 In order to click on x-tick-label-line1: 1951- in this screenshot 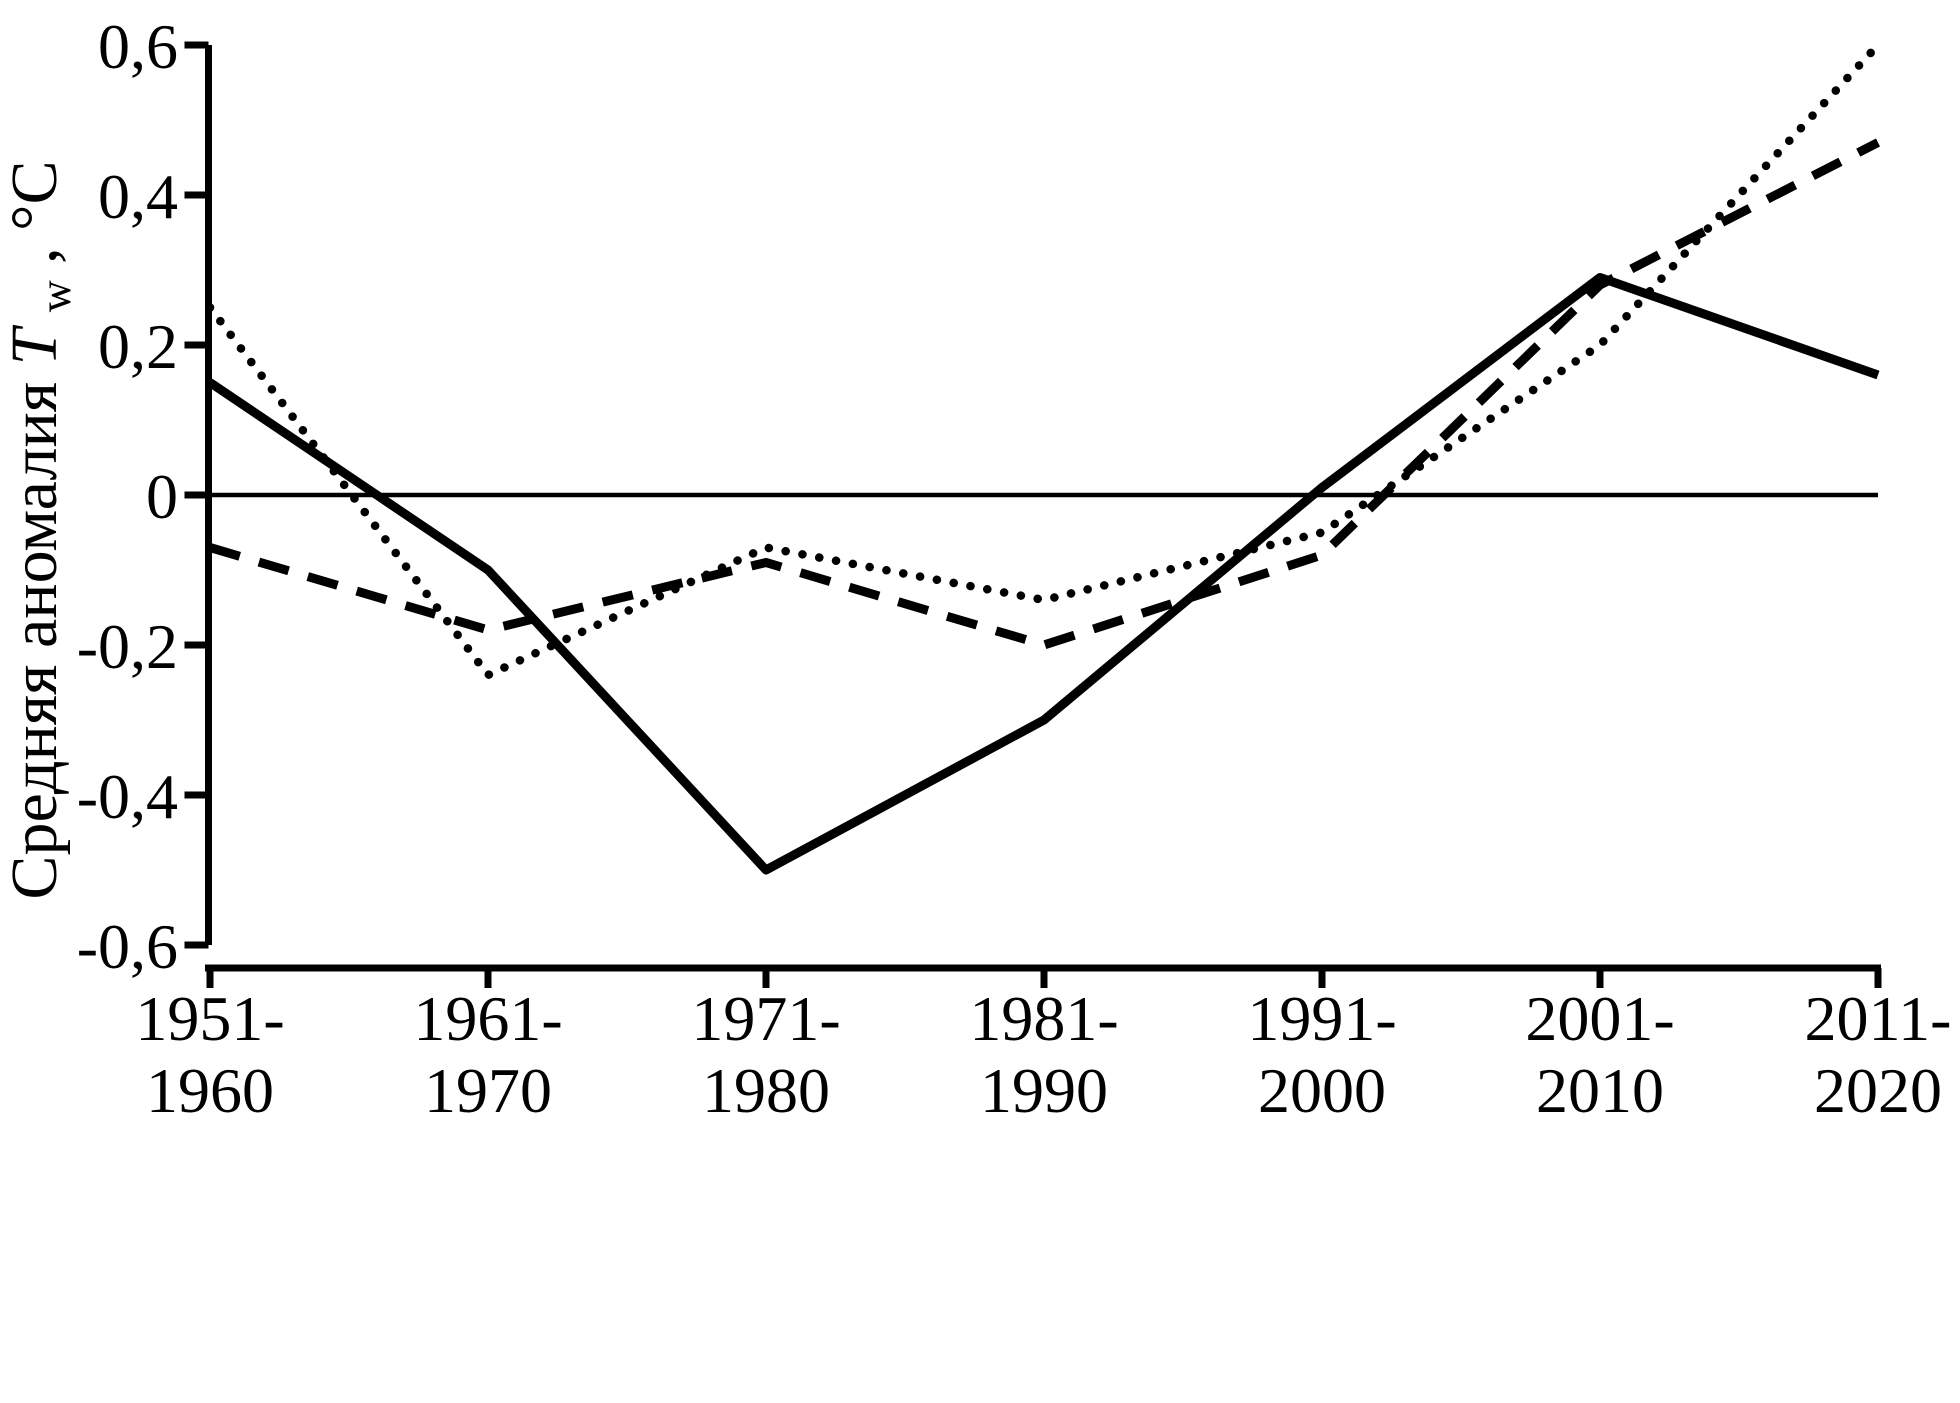, I will do `click(209, 1018)`.